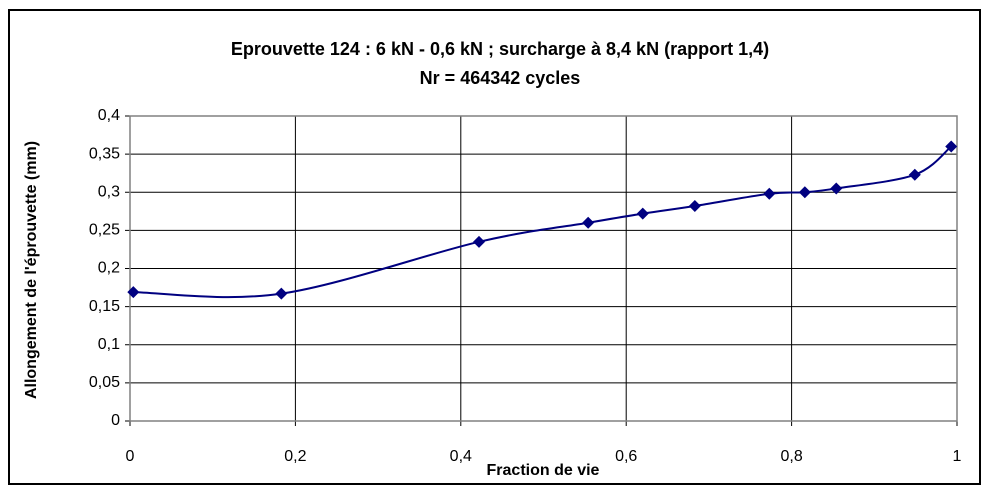 The width and height of the screenshot is (989, 499). I want to click on y-tick-label: 0,35, so click(104, 153).